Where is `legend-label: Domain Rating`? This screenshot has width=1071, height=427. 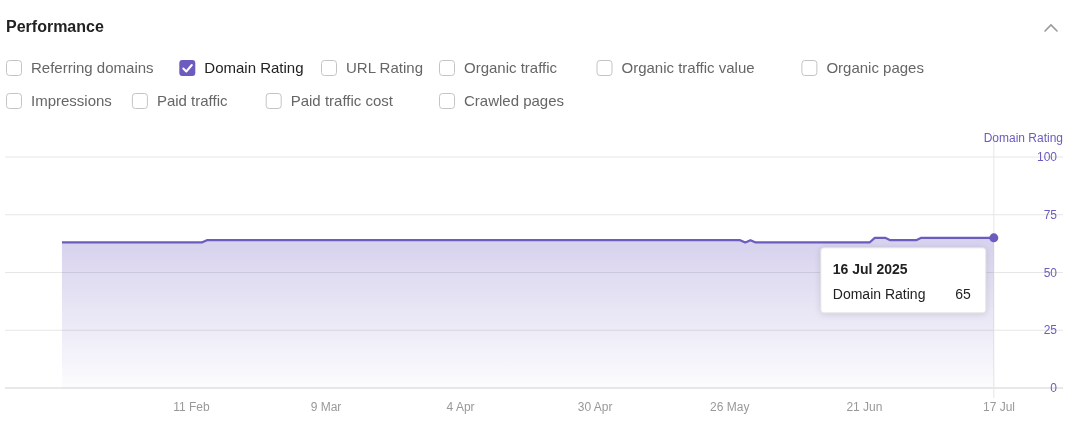 legend-label: Domain Rating is located at coordinates (254, 67).